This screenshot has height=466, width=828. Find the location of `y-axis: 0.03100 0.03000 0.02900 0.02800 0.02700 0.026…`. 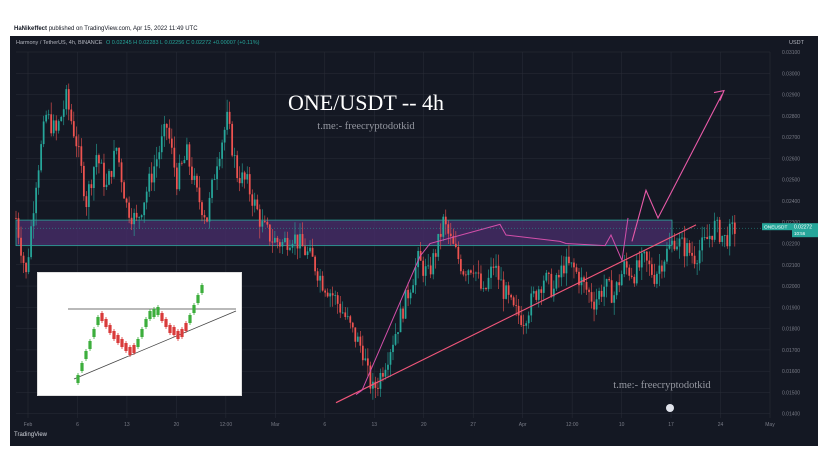

y-axis: 0.03100 0.03000 0.02900 0.02800 0.02700 0.026… is located at coordinates (791, 234).